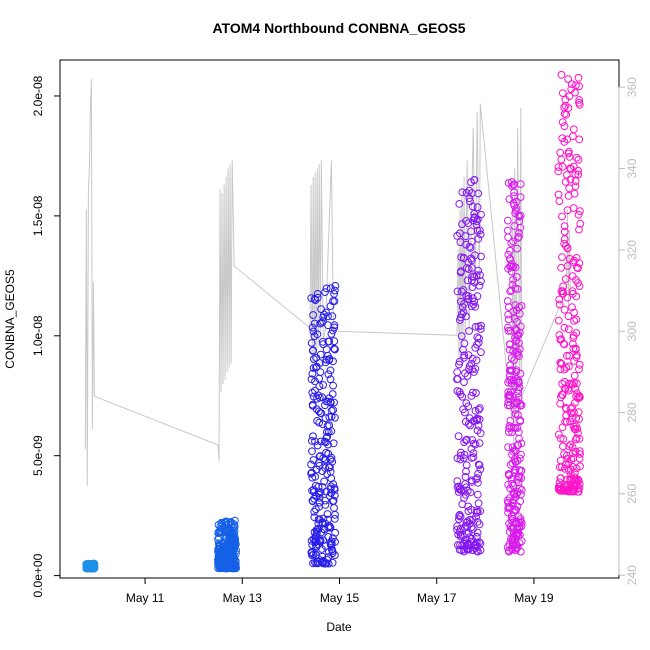 This screenshot has height=650, width=650. Describe the element at coordinates (38, 215) in the screenshot. I see `y-tick-label: 1.5e-08` at that location.